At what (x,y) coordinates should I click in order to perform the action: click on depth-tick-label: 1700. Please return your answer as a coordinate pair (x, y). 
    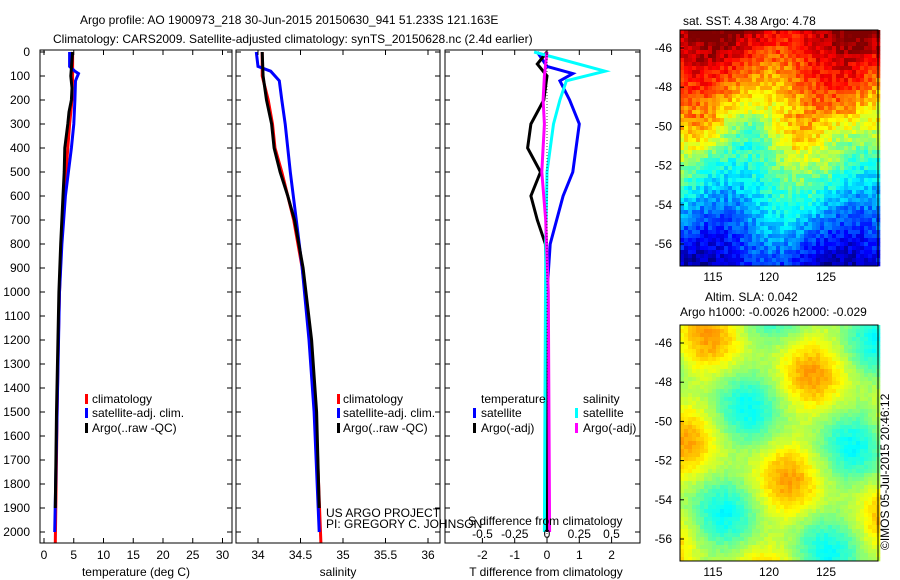
    Looking at the image, I should click on (16, 460).